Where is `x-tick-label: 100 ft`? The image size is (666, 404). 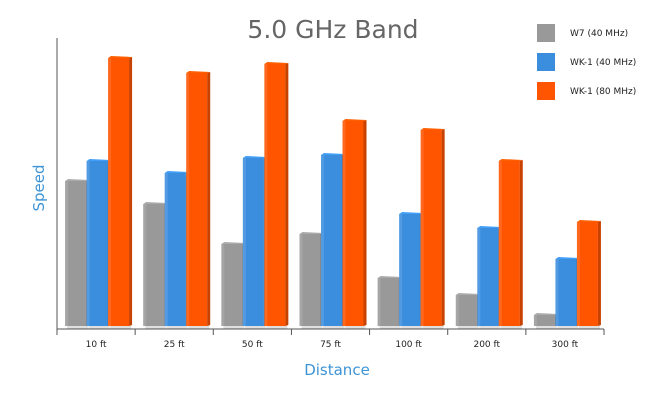 x-tick-label: 100 ft is located at coordinates (408, 345).